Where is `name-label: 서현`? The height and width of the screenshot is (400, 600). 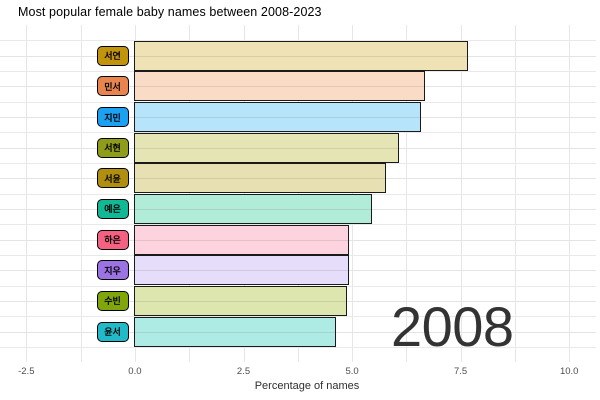
name-label: 서현 is located at coordinates (112, 147).